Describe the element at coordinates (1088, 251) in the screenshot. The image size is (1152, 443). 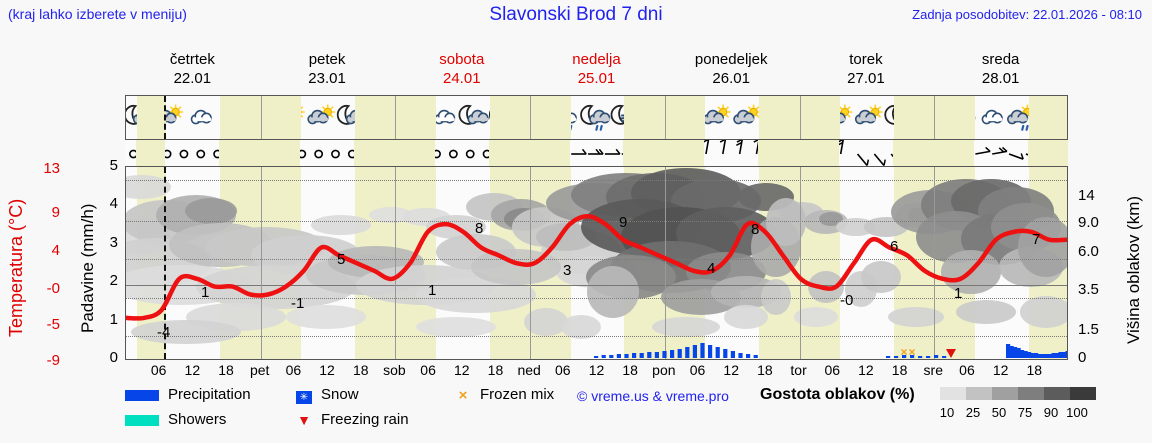
I see `cloud-tick-2: 6.0` at that location.